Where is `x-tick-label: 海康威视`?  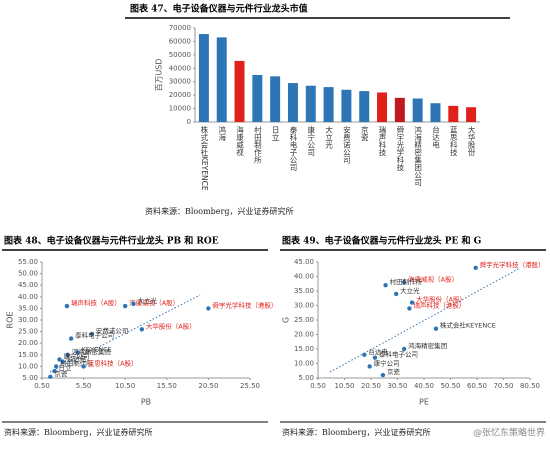 x-tick-label: 海康威视 is located at coordinates (239, 141).